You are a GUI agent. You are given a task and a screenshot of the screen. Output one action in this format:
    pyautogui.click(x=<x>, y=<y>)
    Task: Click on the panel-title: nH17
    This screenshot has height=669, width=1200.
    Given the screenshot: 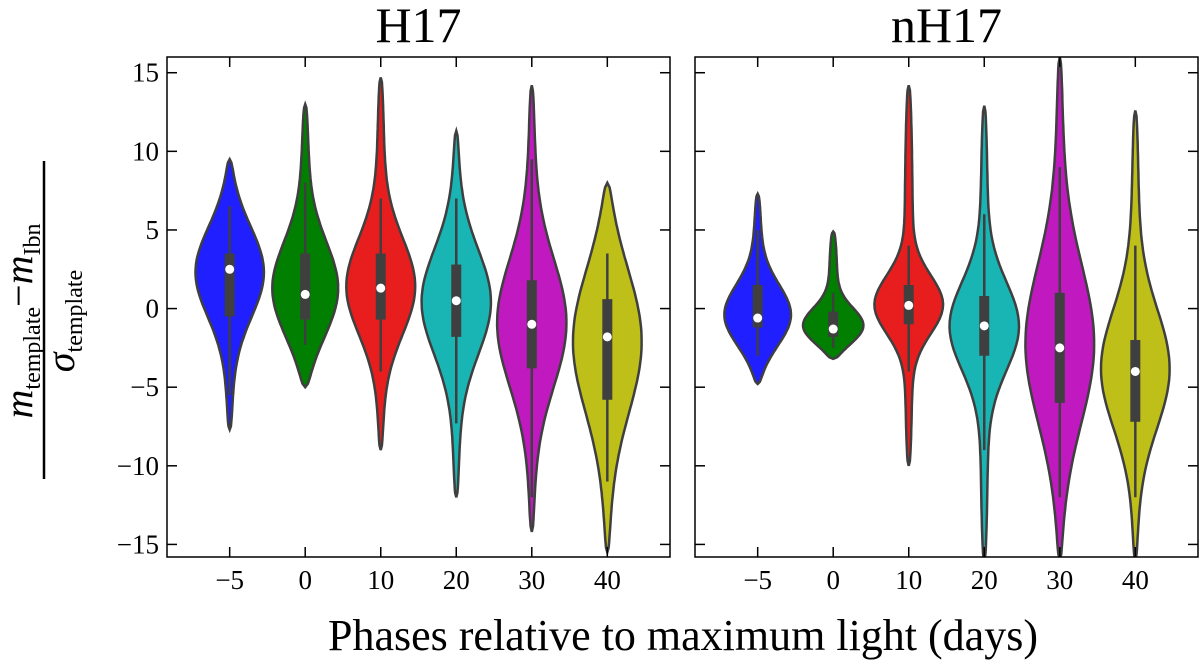 What is the action you would take?
    pyautogui.click(x=946, y=26)
    